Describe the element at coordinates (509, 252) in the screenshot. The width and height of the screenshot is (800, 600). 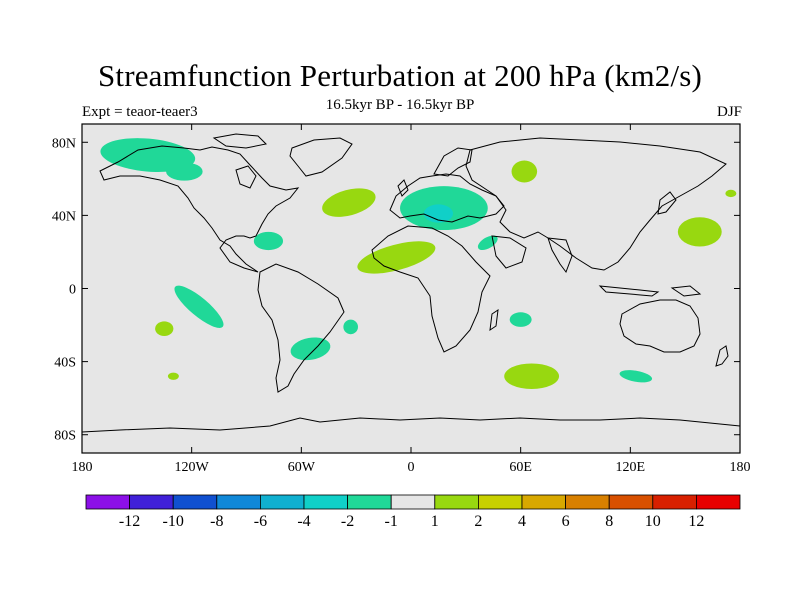
I see `coast-arabia` at that location.